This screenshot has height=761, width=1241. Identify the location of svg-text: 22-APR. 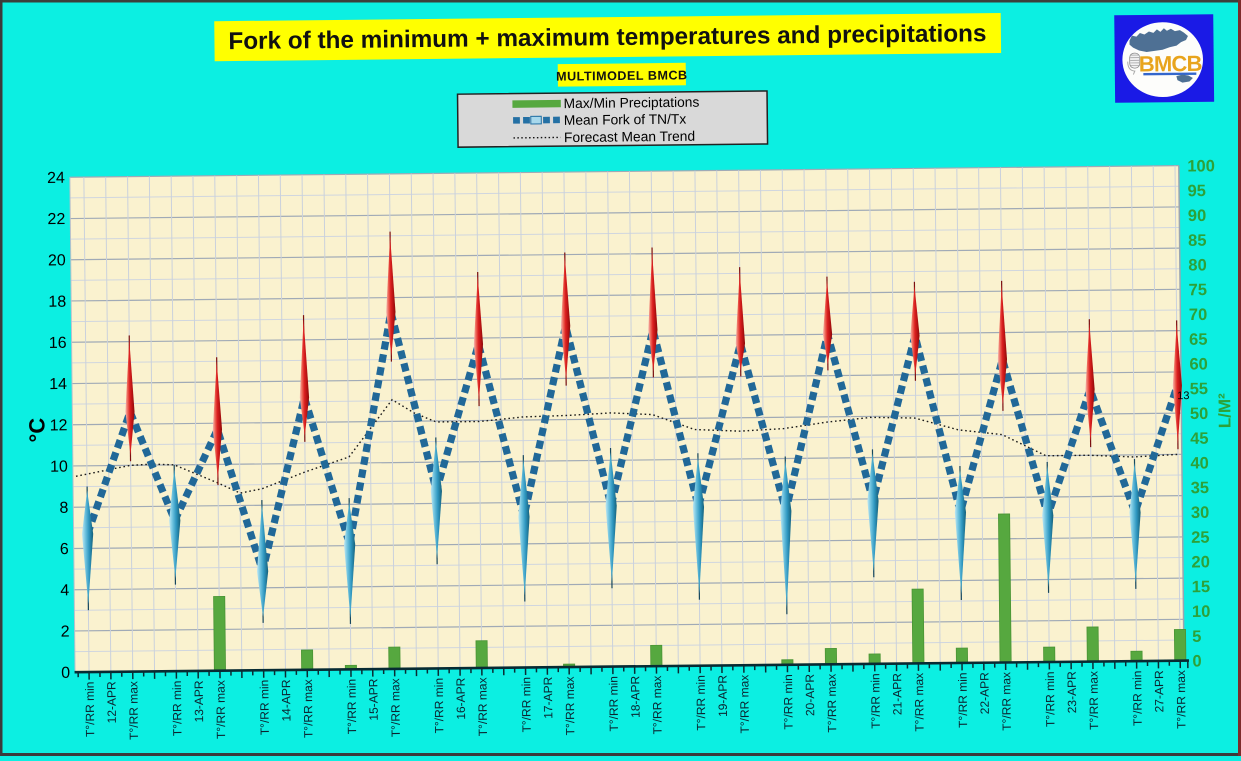
(984, 693).